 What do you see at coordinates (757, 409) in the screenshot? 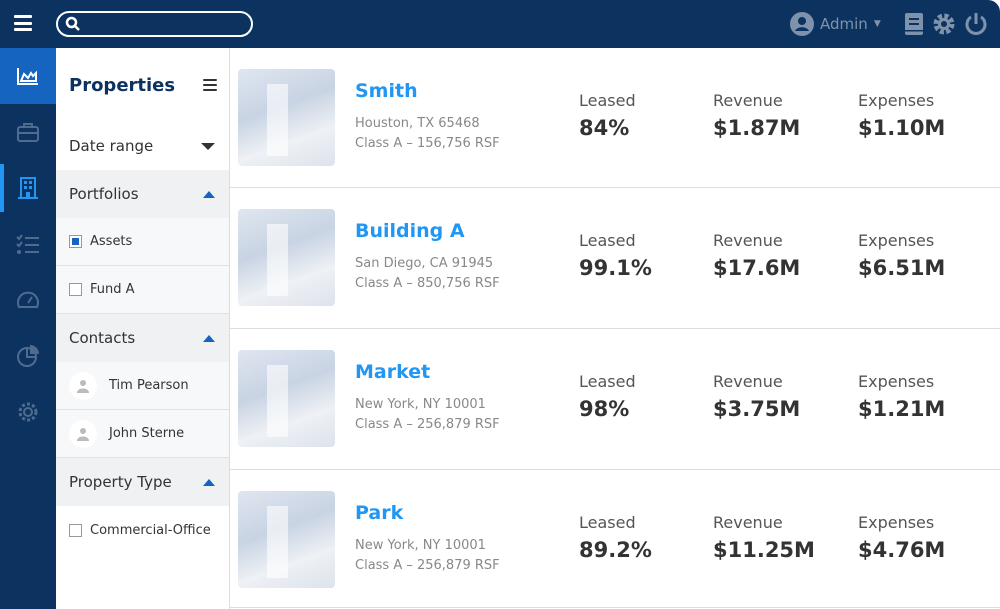
I see `revenue-value: $3.75M` at bounding box center [757, 409].